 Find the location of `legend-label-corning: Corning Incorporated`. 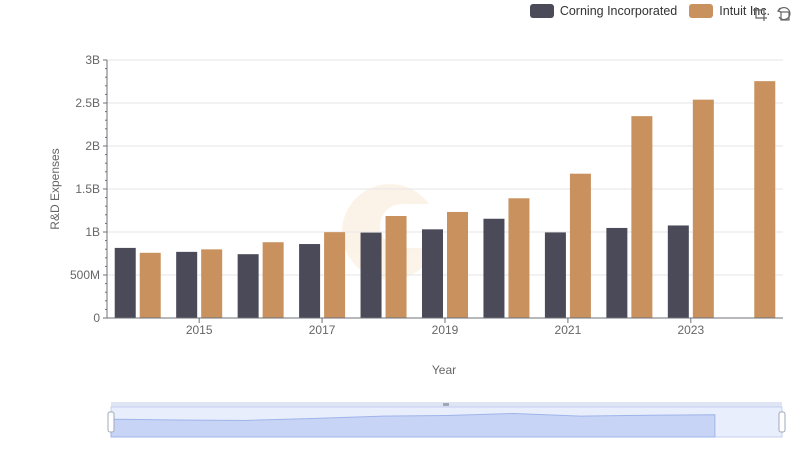

legend-label-corning: Corning Incorporated is located at coordinates (618, 11).